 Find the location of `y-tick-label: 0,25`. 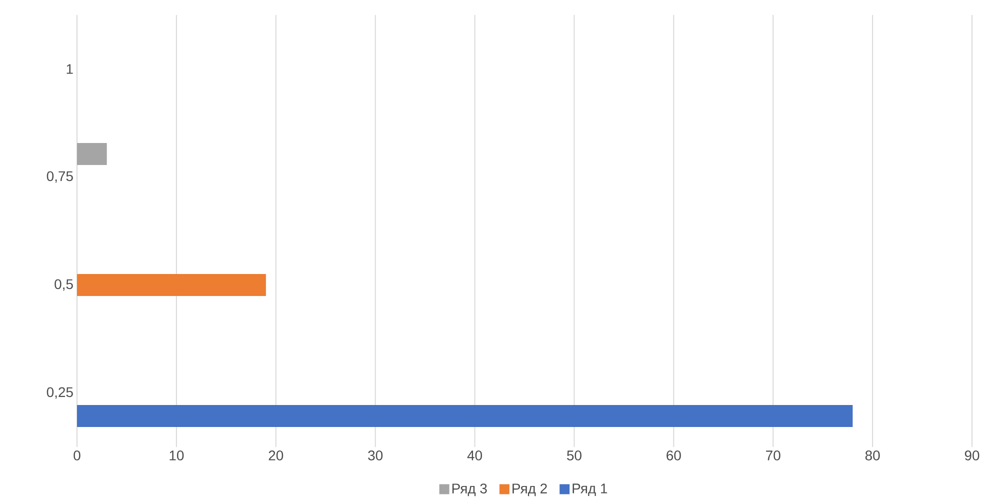

y-tick-label: 0,25 is located at coordinates (59, 393).